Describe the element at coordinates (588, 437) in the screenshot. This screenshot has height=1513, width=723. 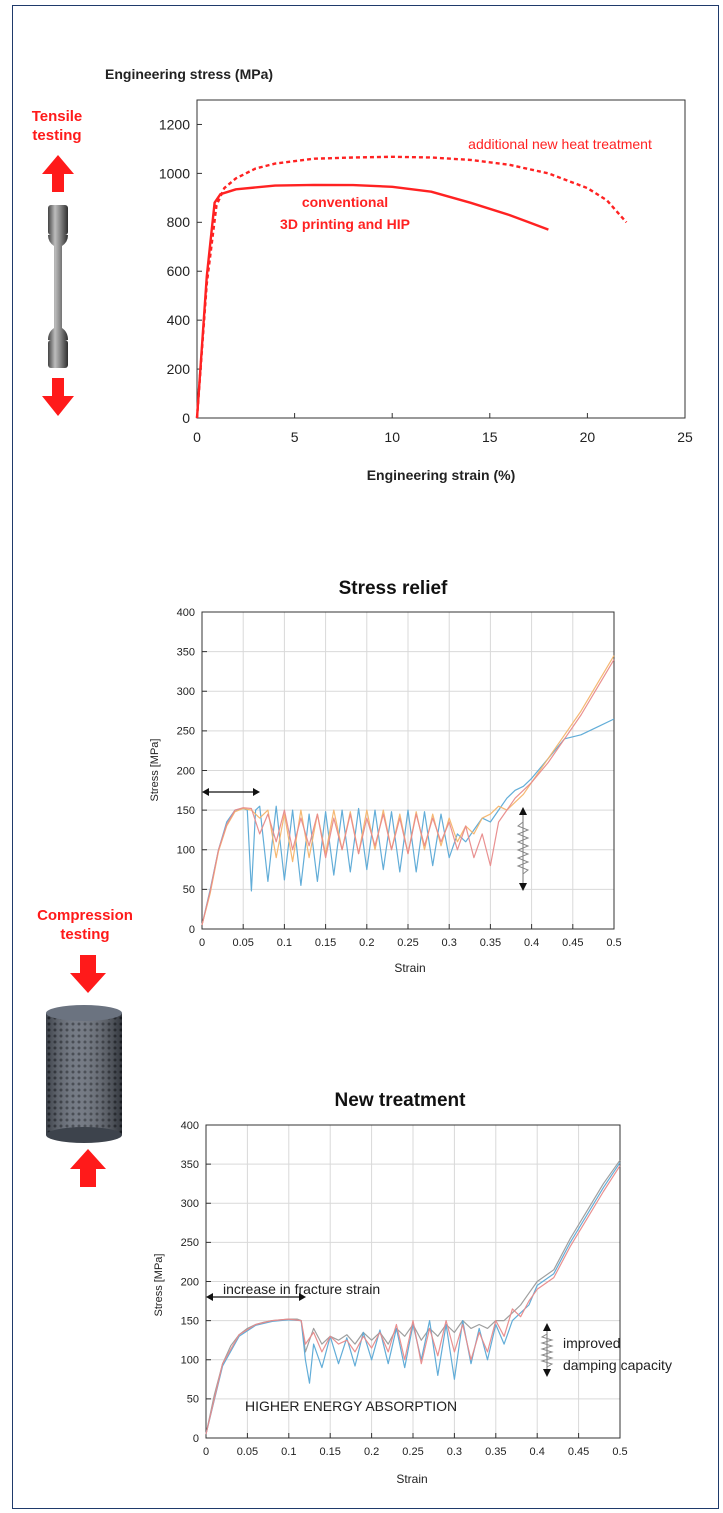
I see `x-tick-label: 20` at that location.